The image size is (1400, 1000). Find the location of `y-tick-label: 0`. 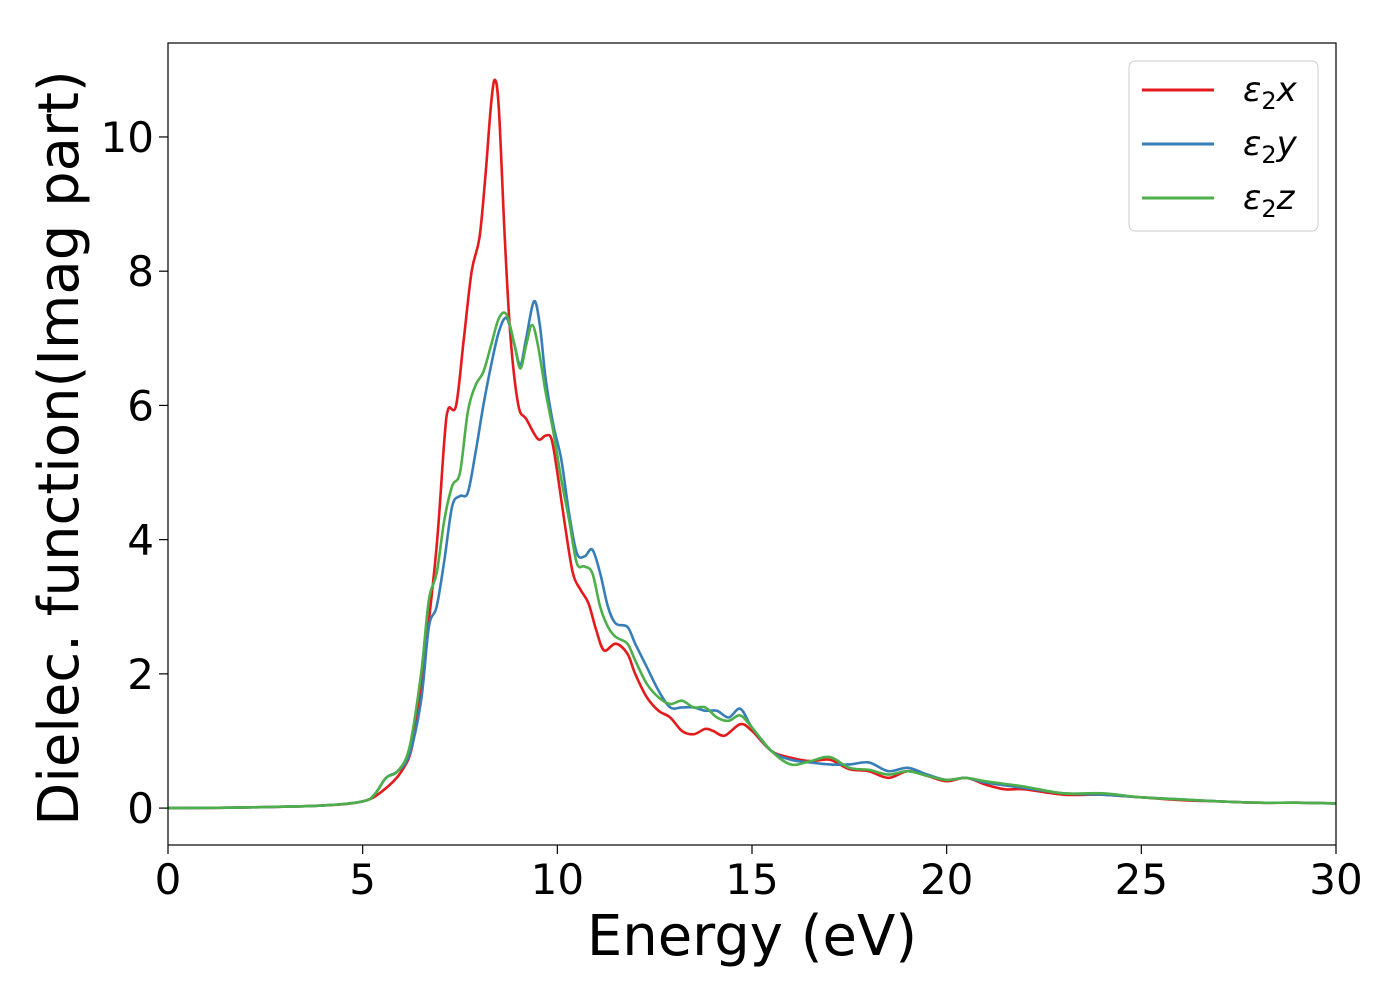

y-tick-label: 0 is located at coordinates (140, 808).